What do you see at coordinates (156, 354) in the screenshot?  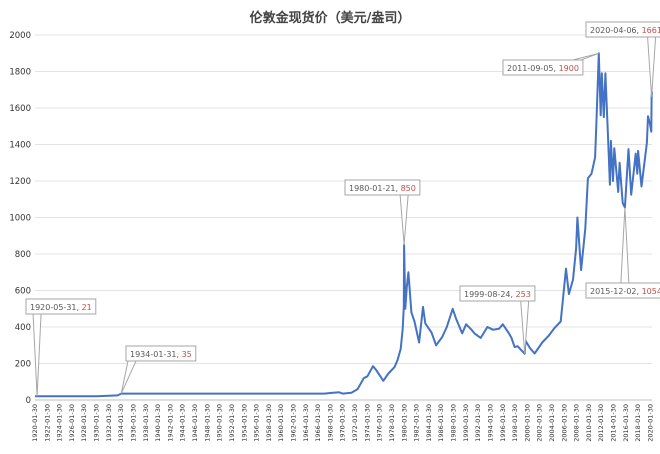 I see `callout-date: 1934-01-31,` at bounding box center [156, 354].